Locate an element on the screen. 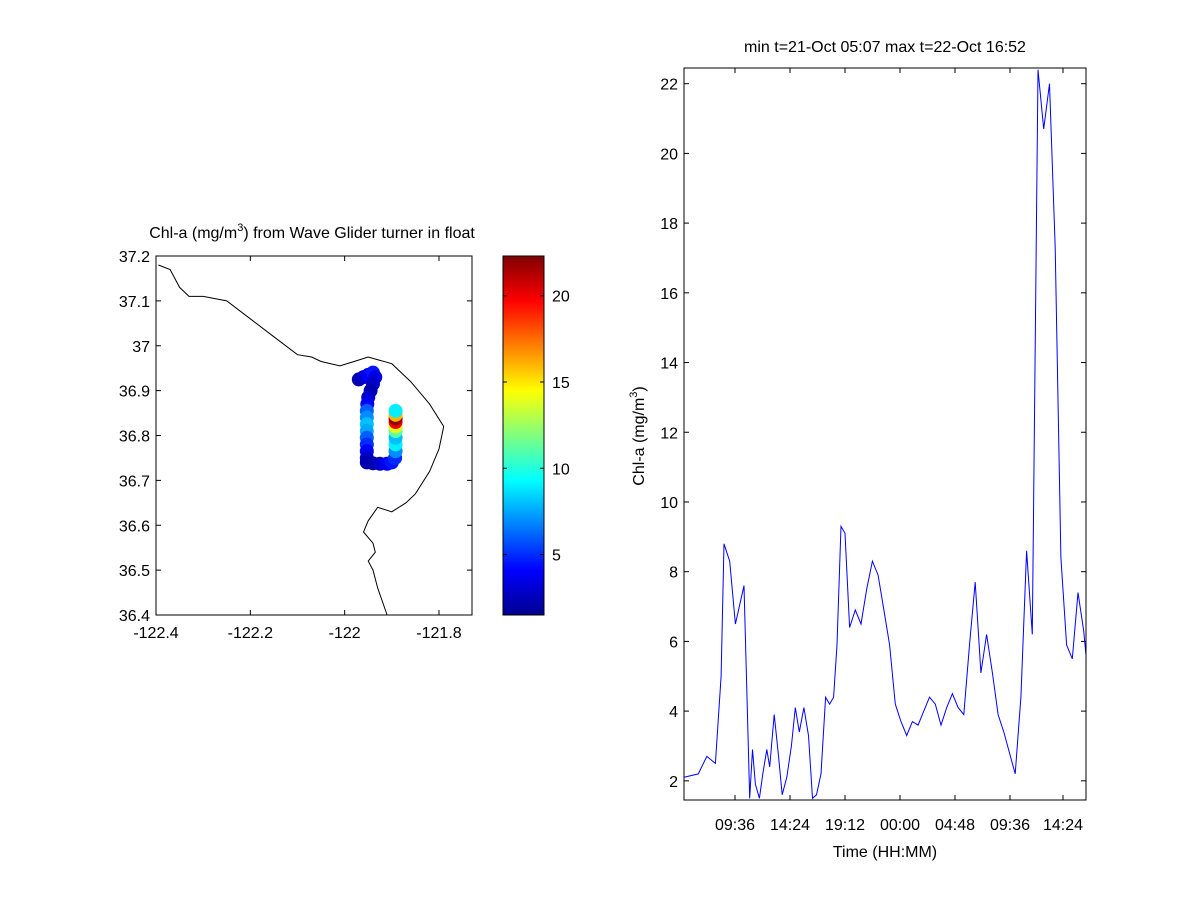  colorbar-tick-layer: 5 10 15 20 is located at coordinates (536, 427).